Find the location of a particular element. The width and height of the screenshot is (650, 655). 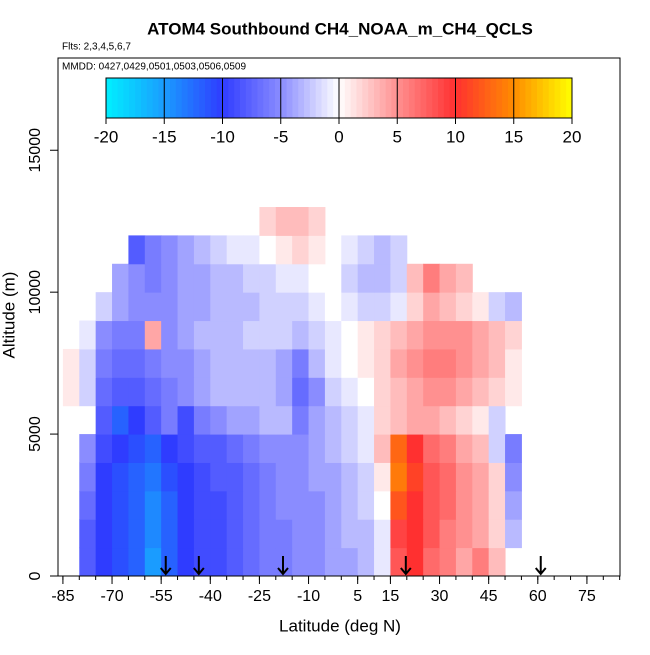

annotation: MMDD: 0427,0429,0501,0503,0506,0509 is located at coordinates (154, 67).